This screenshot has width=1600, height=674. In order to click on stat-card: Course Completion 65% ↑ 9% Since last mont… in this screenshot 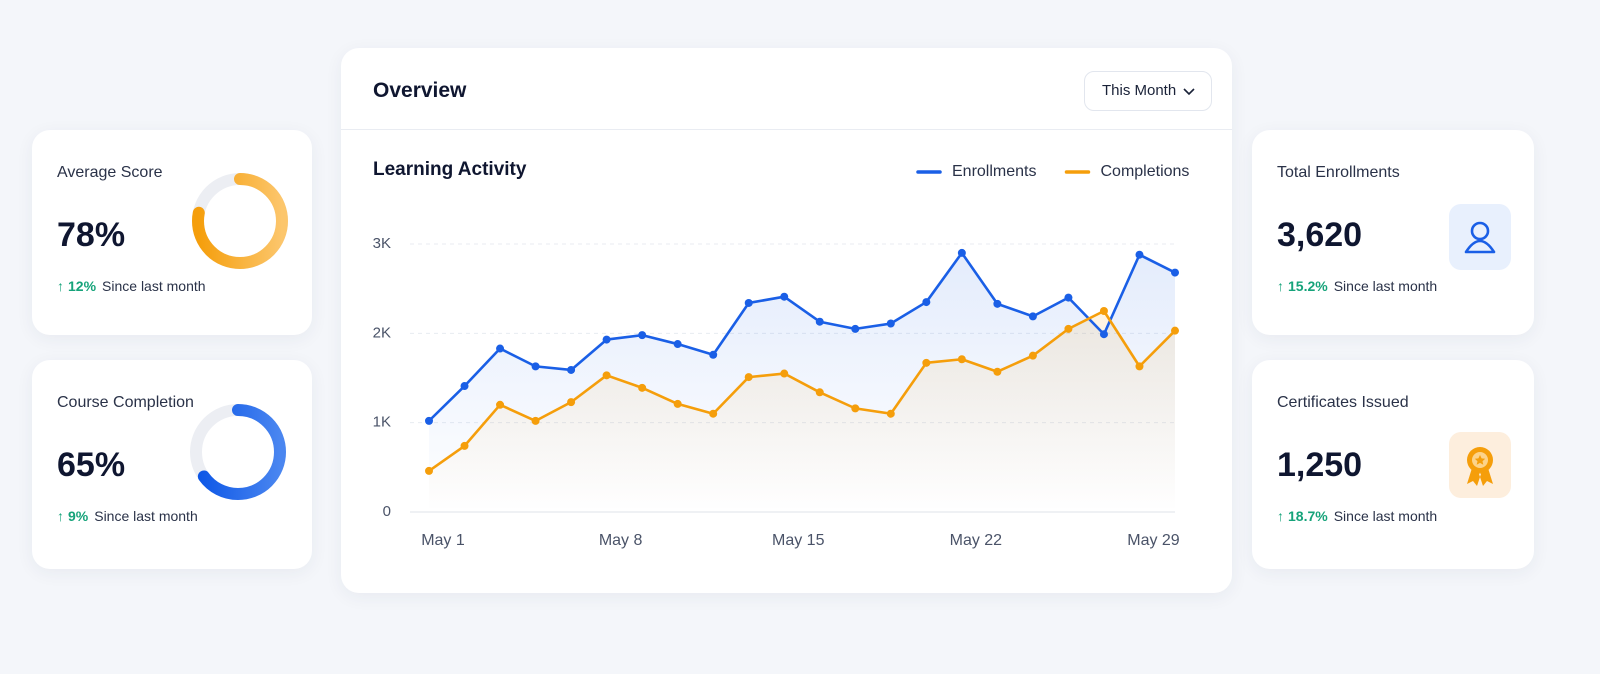, I will do `click(172, 464)`.